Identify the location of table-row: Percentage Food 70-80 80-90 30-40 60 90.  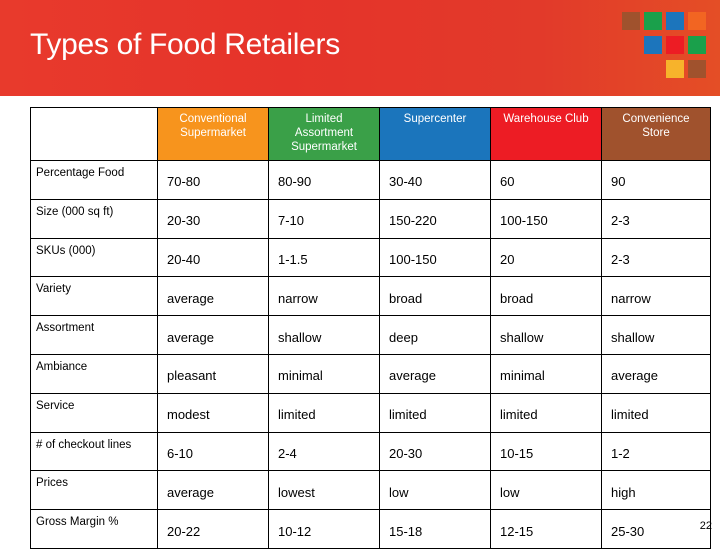
(370, 180).